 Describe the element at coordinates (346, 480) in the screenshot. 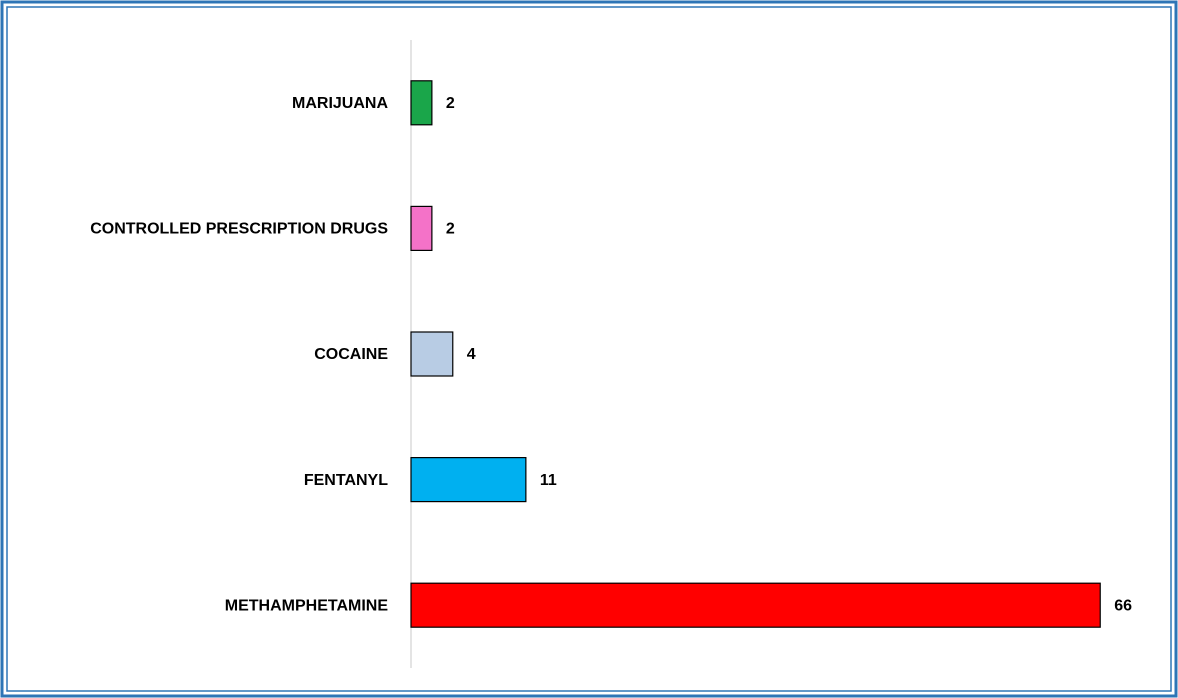

I see `category-label: FENTANYL` at that location.